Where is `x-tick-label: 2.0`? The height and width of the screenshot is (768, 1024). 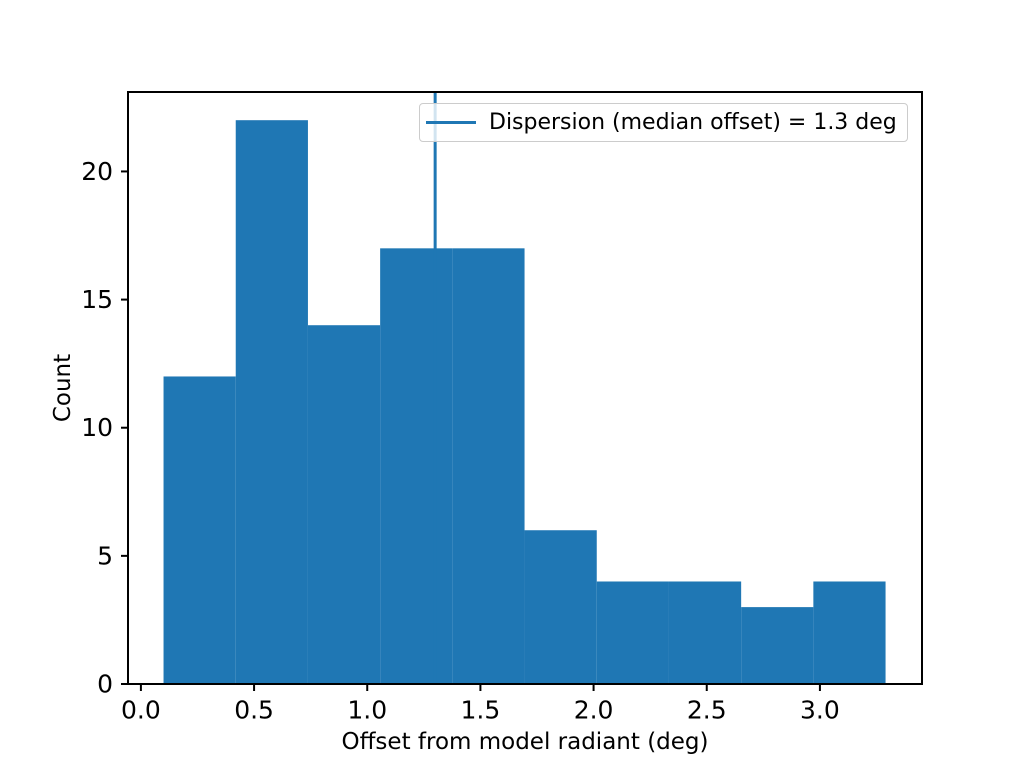 x-tick-label: 2.0 is located at coordinates (594, 709).